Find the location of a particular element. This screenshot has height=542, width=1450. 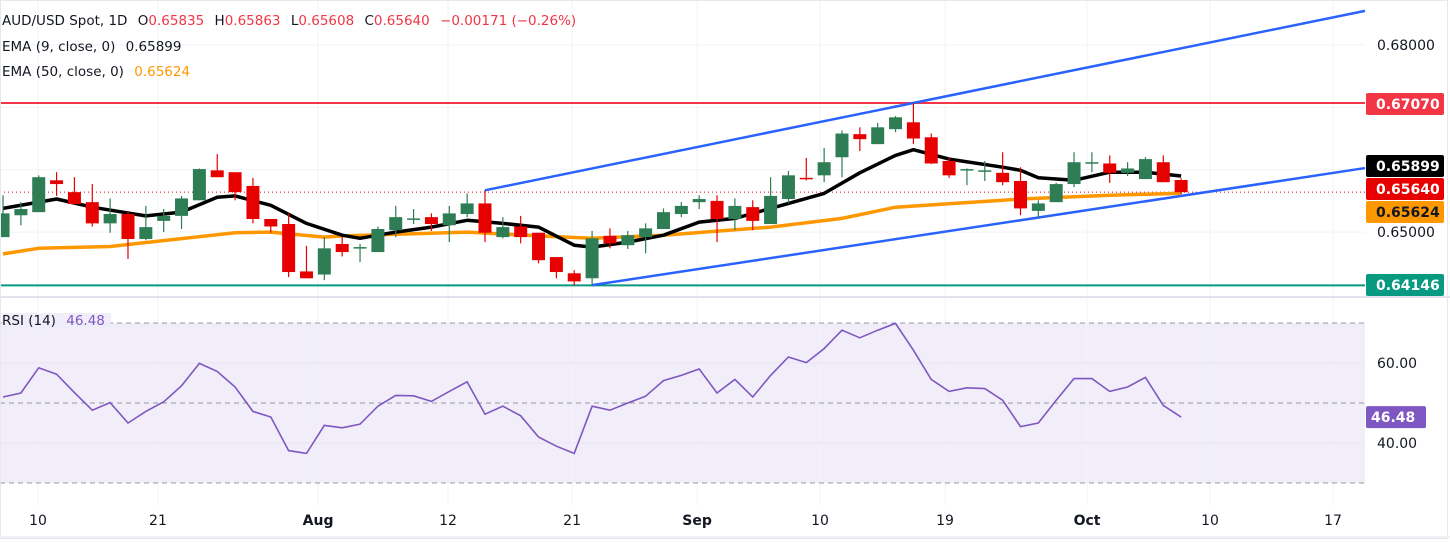

ema9-label: EMA (9, close, 0) is located at coordinates (59, 47).